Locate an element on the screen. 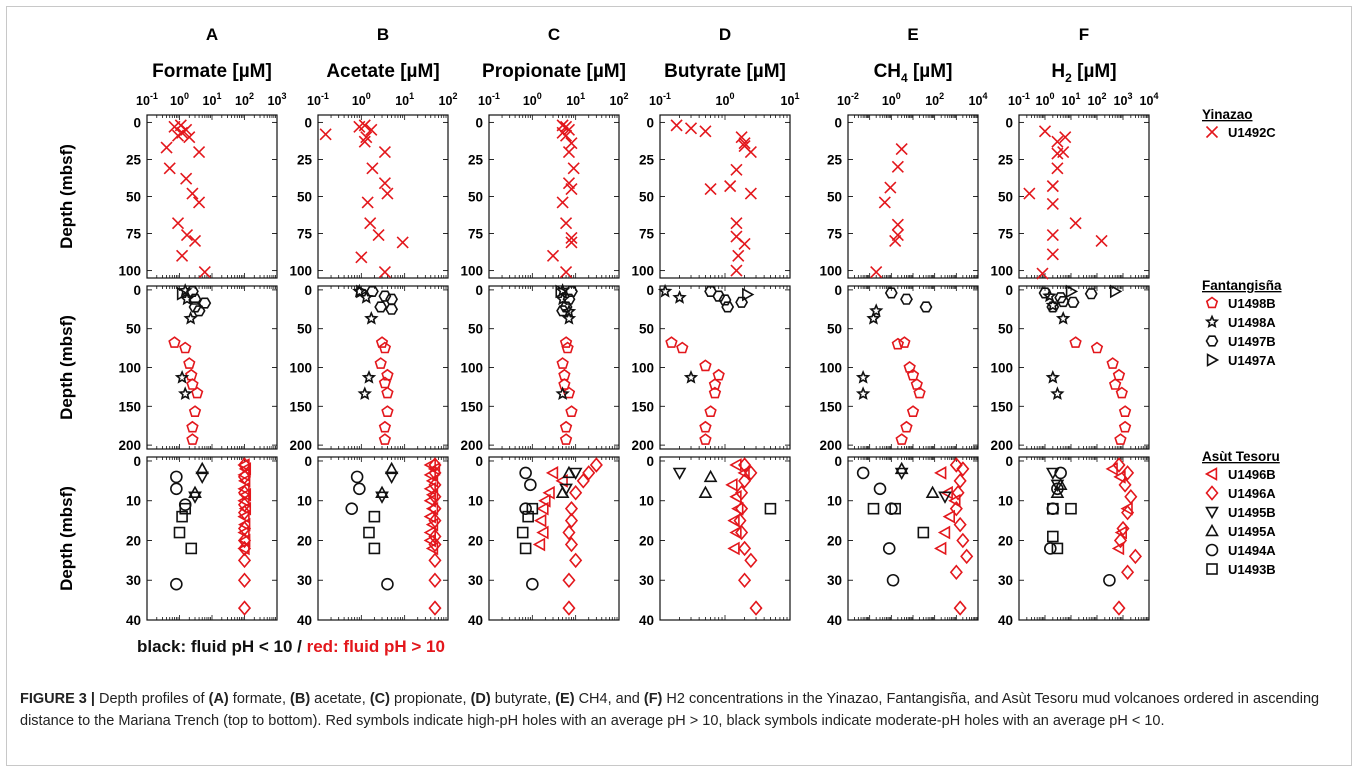 The width and height of the screenshot is (1360, 774). column-title-E: CH4 [µM] is located at coordinates (913, 73).